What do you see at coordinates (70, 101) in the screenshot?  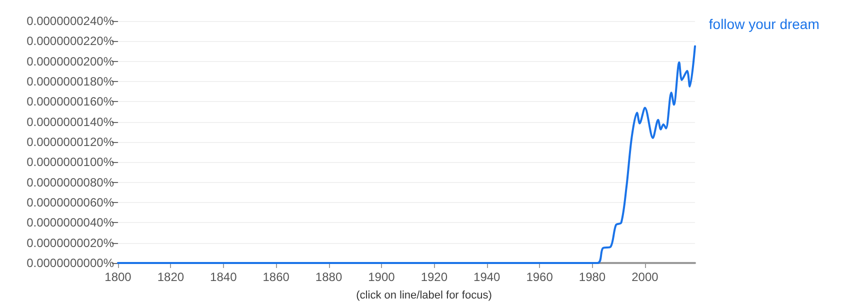 I see `y-tick-label: 0.0000000160%` at bounding box center [70, 101].